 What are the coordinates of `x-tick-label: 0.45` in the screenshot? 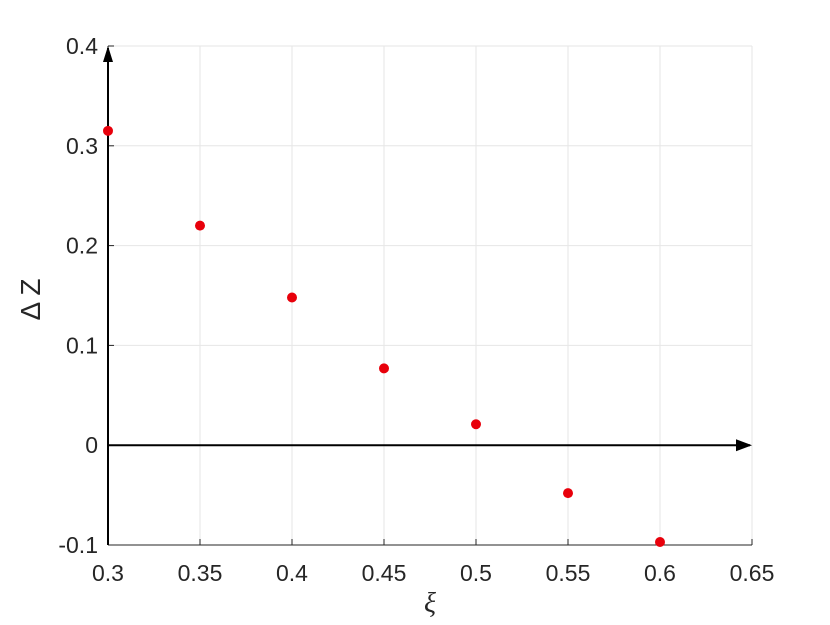 It's located at (384, 573).